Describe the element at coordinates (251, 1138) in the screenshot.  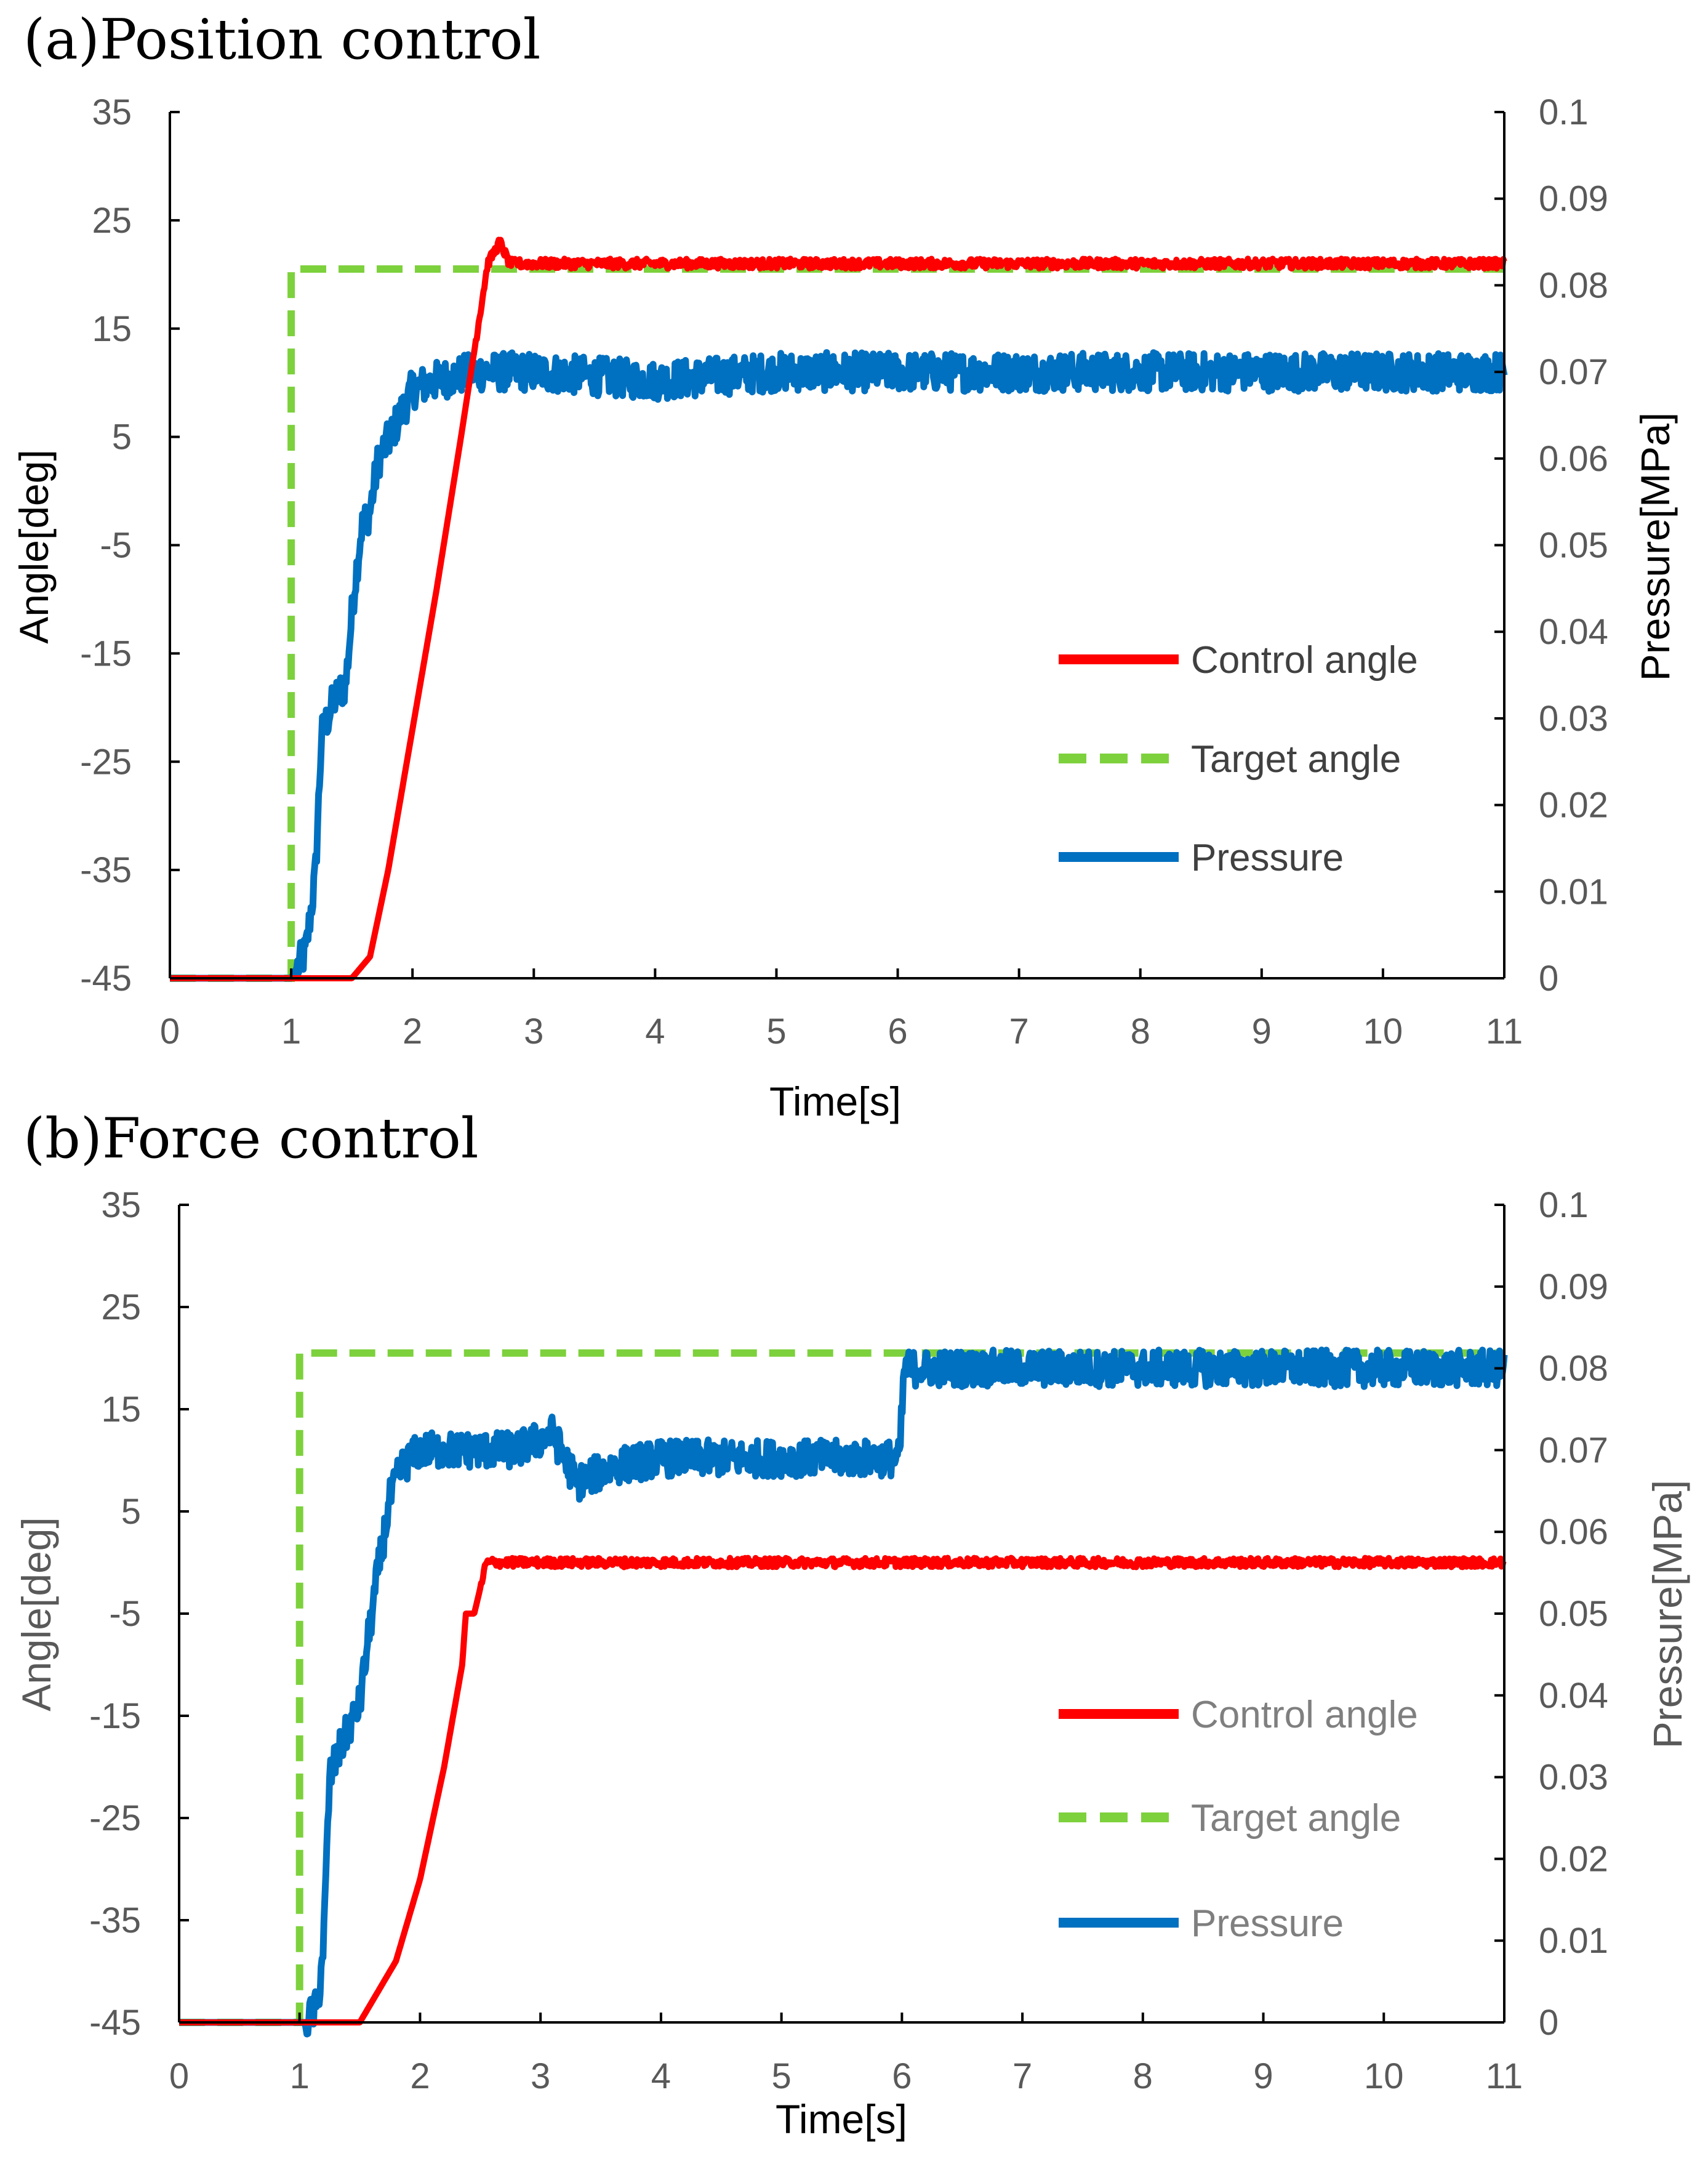
I see `panel-title: (b)Force control` at that location.